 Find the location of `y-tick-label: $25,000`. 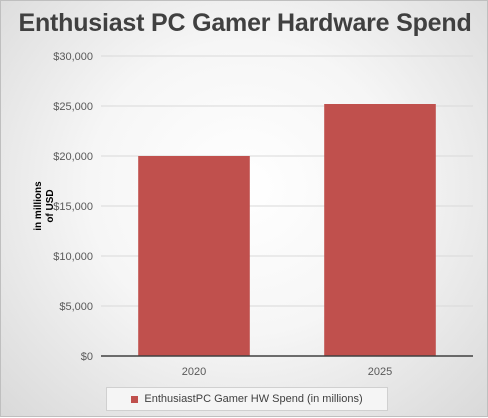

y-tick-label: $25,000 is located at coordinates (73, 107).